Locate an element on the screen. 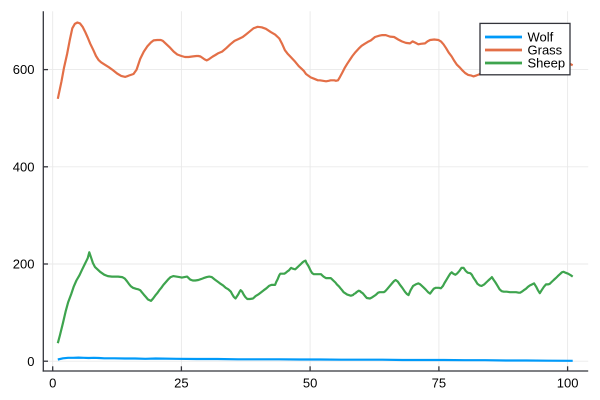 The width and height of the screenshot is (600, 400). svg-text: Wolf is located at coordinates (541, 37).